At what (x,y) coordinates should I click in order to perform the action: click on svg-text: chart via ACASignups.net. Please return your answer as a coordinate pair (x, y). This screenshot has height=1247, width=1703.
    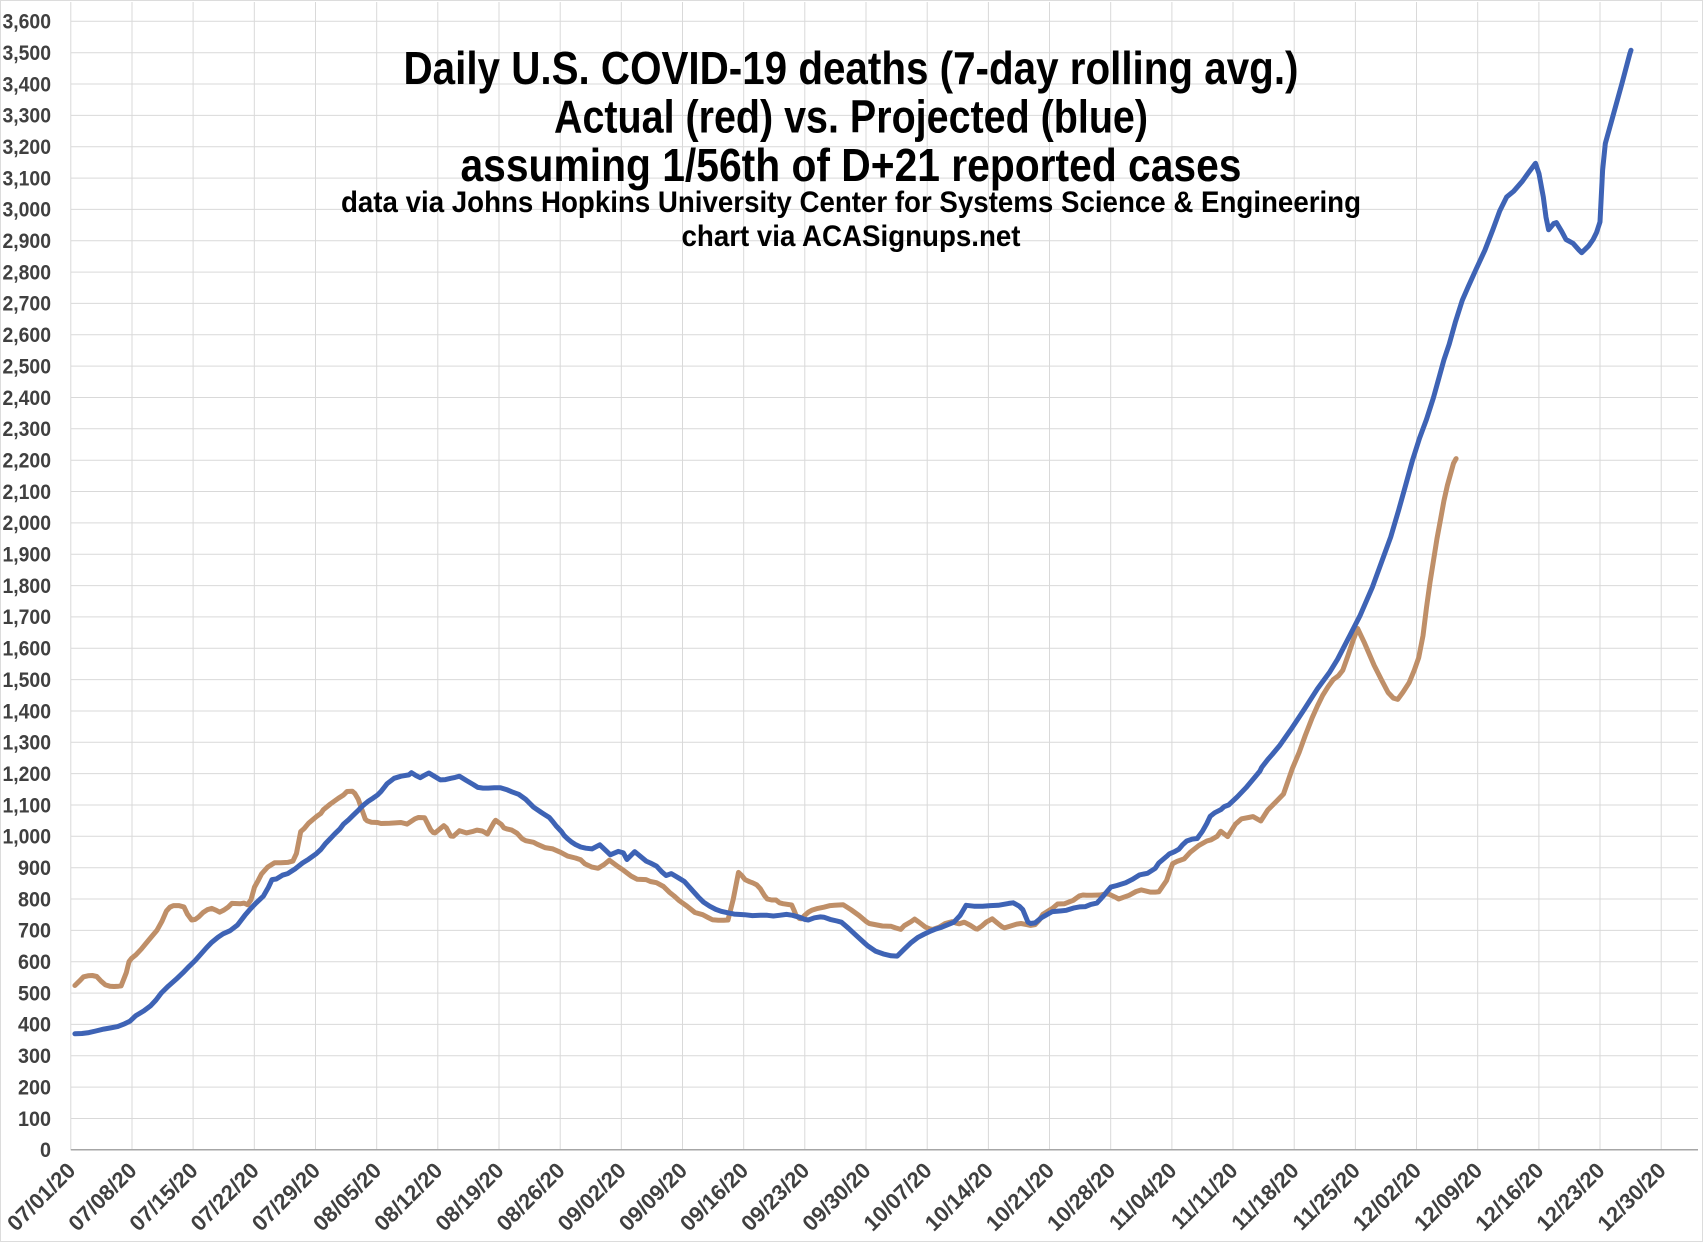
    Looking at the image, I should click on (851, 236).